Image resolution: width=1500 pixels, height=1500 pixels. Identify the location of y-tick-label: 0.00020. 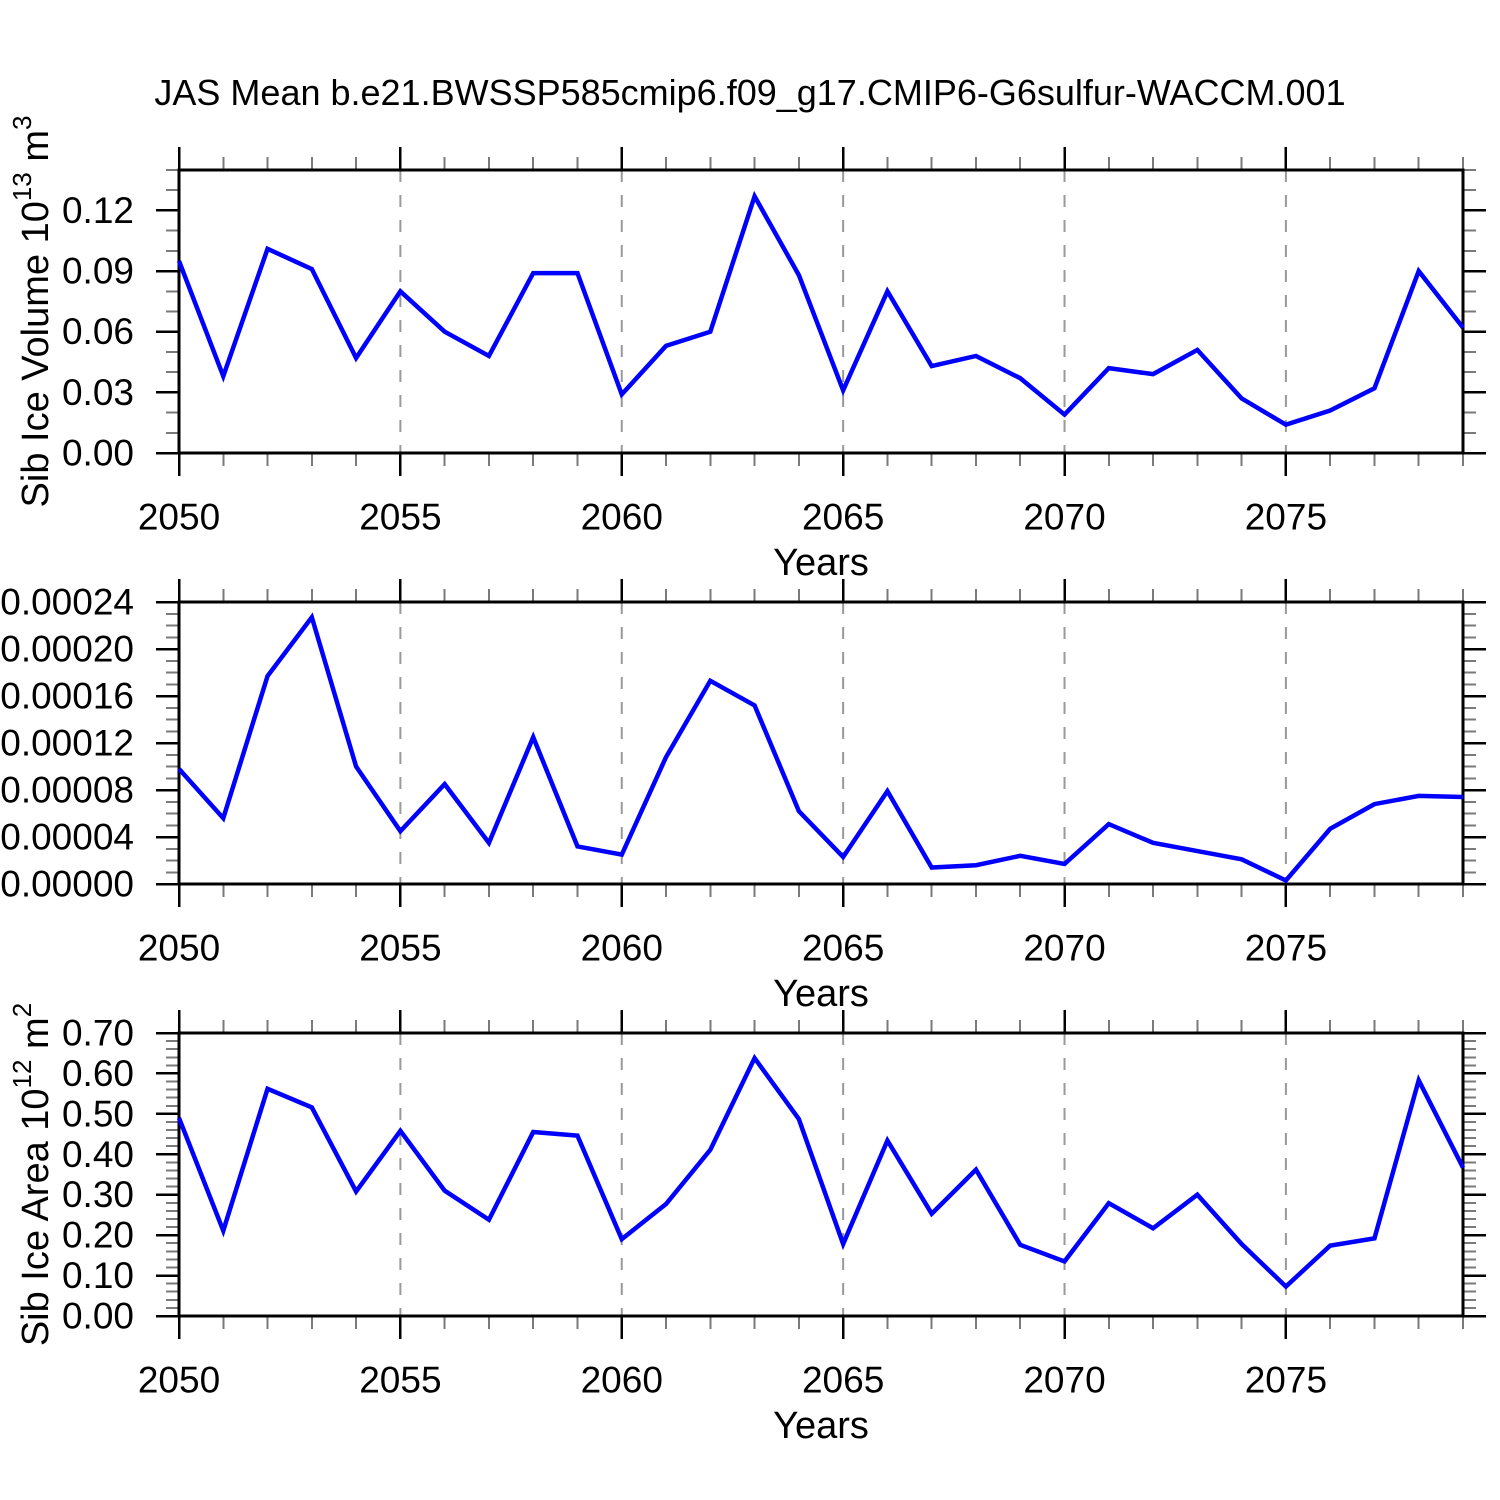
(67, 649).